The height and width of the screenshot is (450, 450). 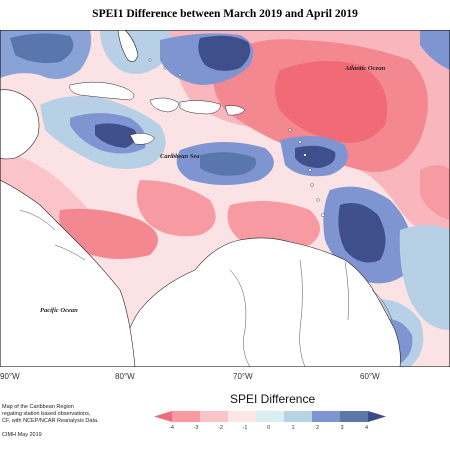 I want to click on legend-tick-5: 1, so click(x=293, y=428).